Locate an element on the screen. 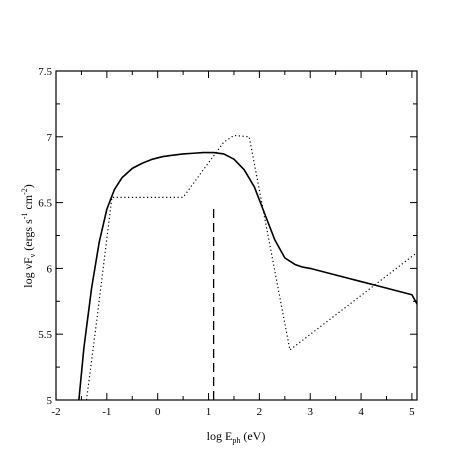  x-tick-label: 2 is located at coordinates (260, 412).